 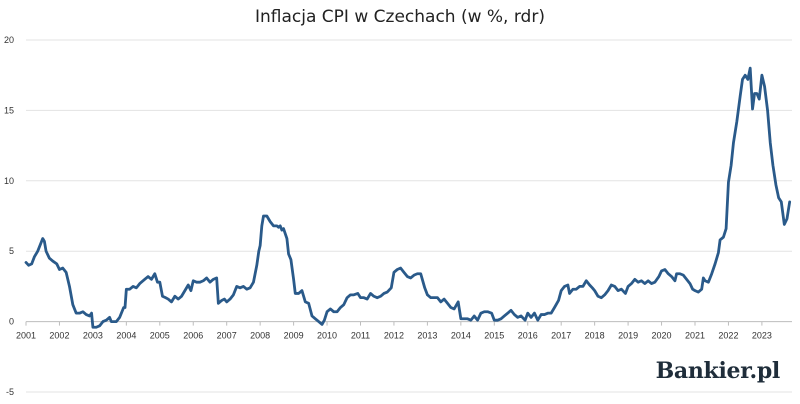 What do you see at coordinates (193, 336) in the screenshot?
I see `x-tick-label: 2006` at bounding box center [193, 336].